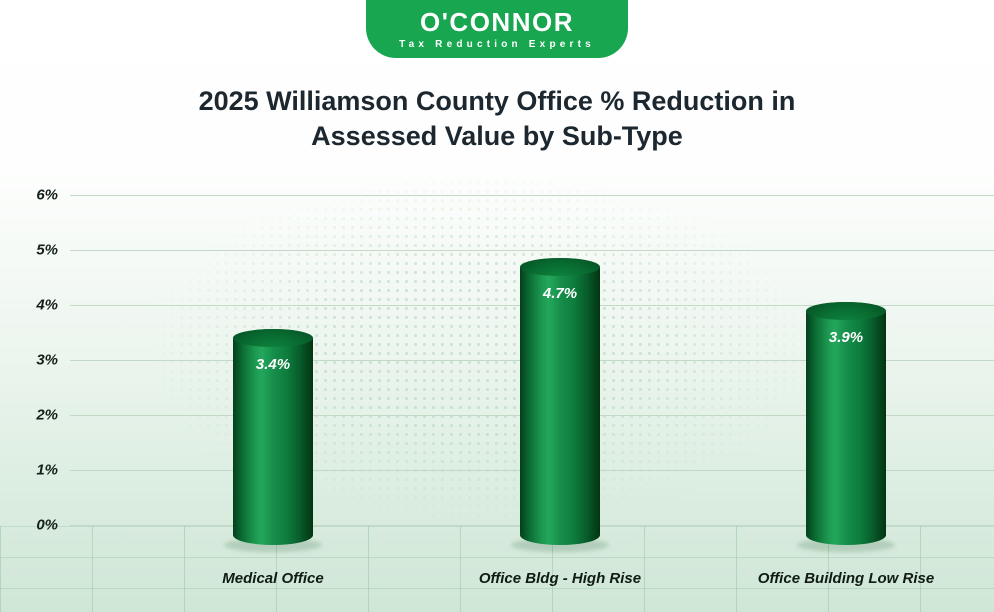 This screenshot has width=994, height=612. What do you see at coordinates (560, 401) in the screenshot?
I see `bar-cylinder-office-high-rise: 4.7%` at bounding box center [560, 401].